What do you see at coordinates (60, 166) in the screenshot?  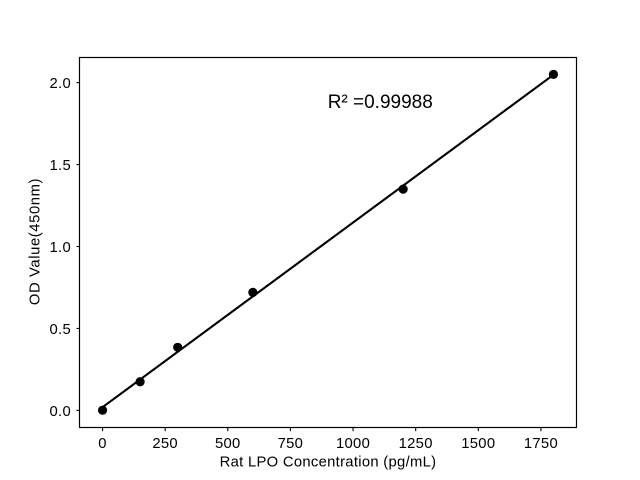 I see `svg-text: 1.5` at bounding box center [60, 166].